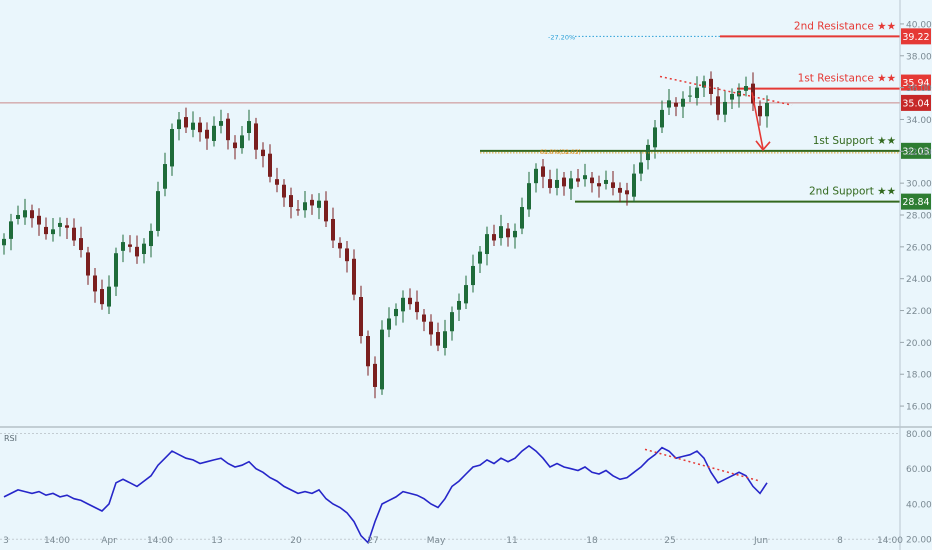  What do you see at coordinates (296, 541) in the screenshot?
I see `time-tick-label: 20` at bounding box center [296, 541].